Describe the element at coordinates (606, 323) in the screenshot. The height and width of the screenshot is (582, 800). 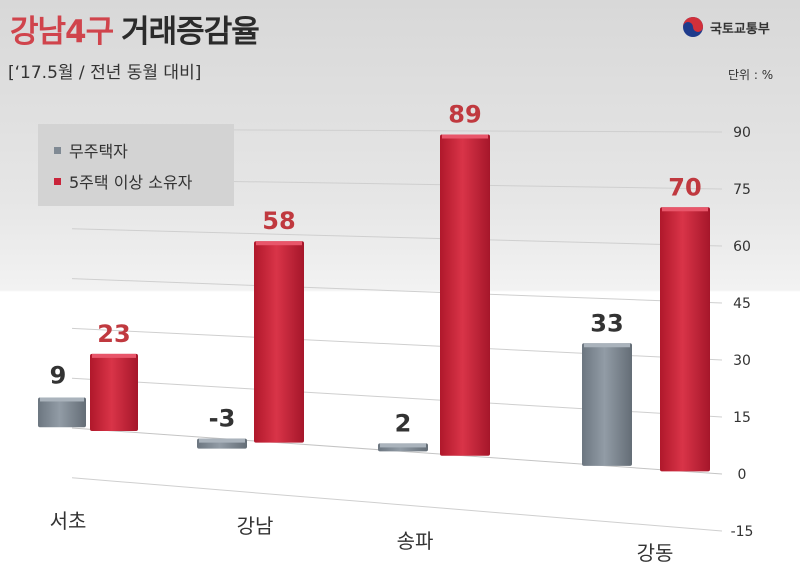
I see `value-label-gray: 33` at that location.